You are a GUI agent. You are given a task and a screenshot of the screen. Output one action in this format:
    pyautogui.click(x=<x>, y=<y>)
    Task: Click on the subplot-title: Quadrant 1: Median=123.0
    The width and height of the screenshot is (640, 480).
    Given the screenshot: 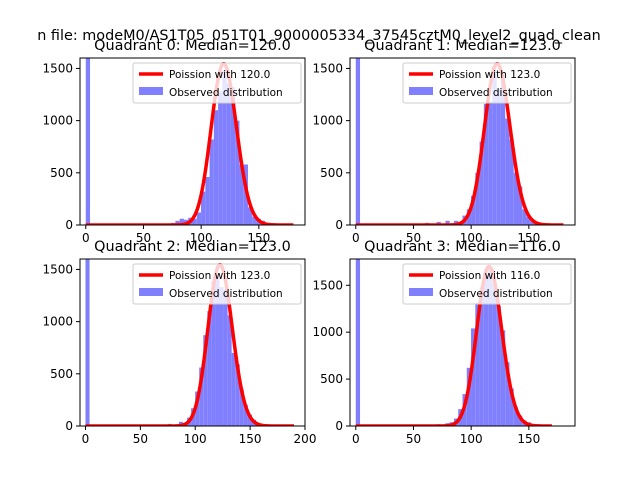 What is the action you would take?
    pyautogui.click(x=462, y=46)
    